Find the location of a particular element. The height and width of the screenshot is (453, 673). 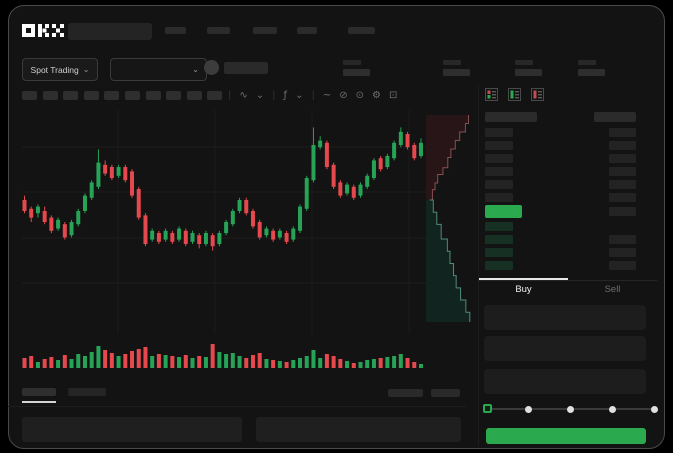

bottom-divider is located at coordinates (237, 406).